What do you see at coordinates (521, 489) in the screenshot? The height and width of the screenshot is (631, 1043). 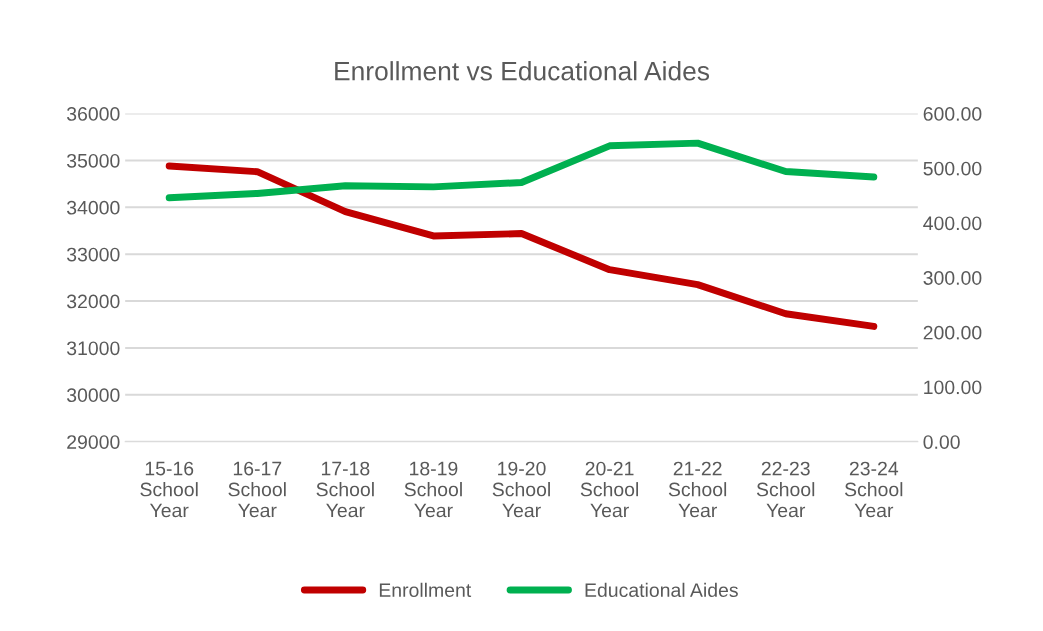 I see `x-tick-label: 19-20 School Year` at bounding box center [521, 489].